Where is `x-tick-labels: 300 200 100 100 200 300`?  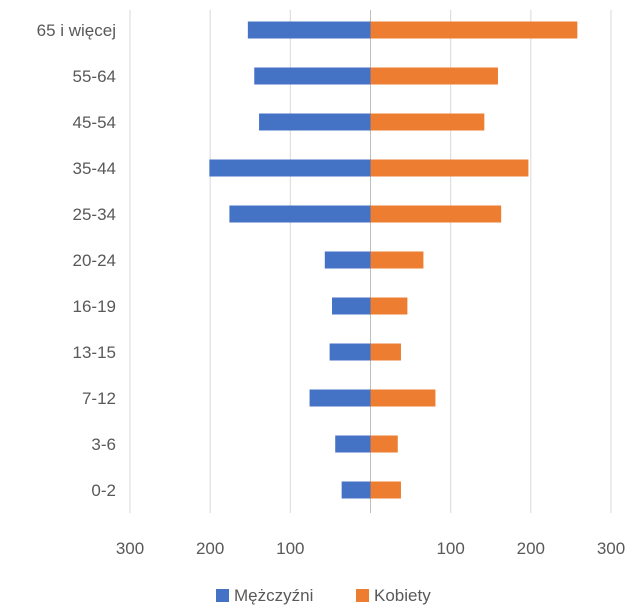
x-tick-labels: 300 200 100 100 200 300 is located at coordinates (370, 548).